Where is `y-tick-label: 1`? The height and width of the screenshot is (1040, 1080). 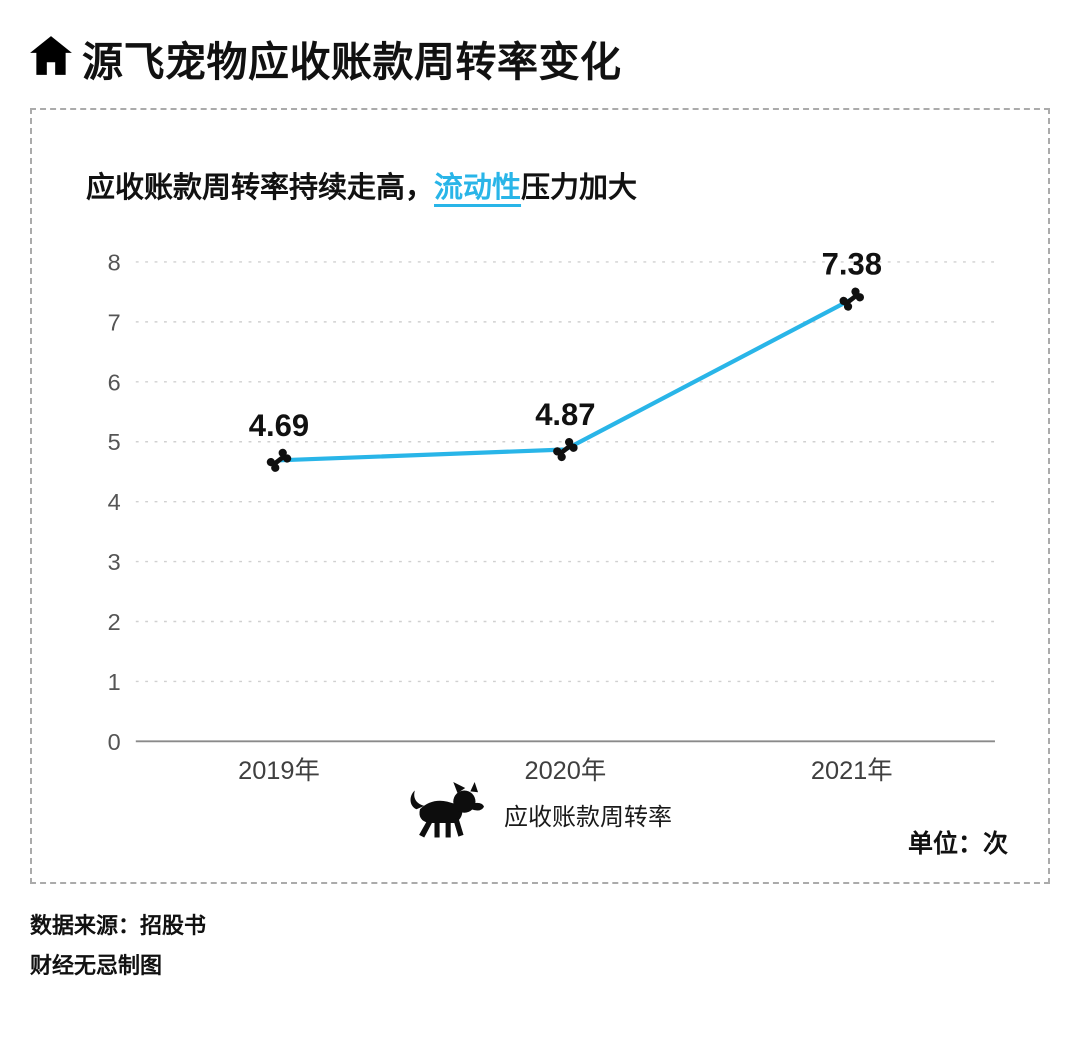 y-tick-label: 1 is located at coordinates (114, 682).